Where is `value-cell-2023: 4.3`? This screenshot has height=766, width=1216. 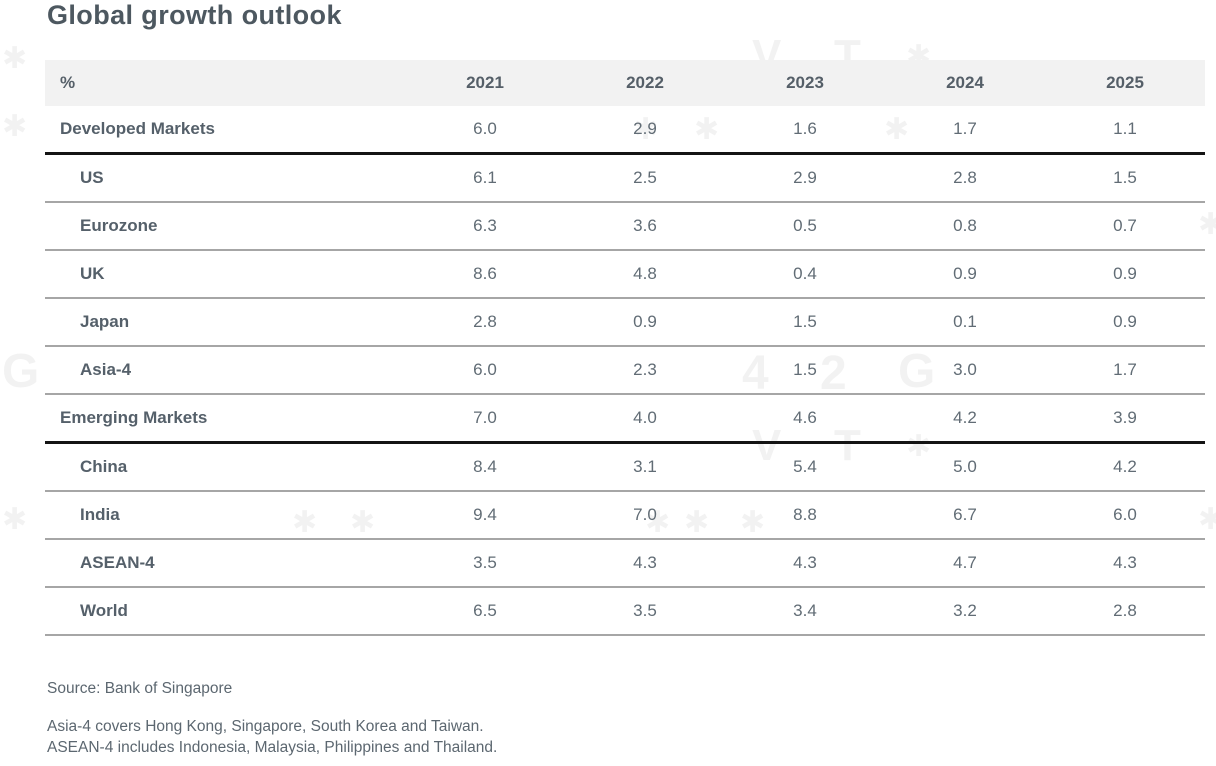
value-cell-2023: 4.3 is located at coordinates (805, 563).